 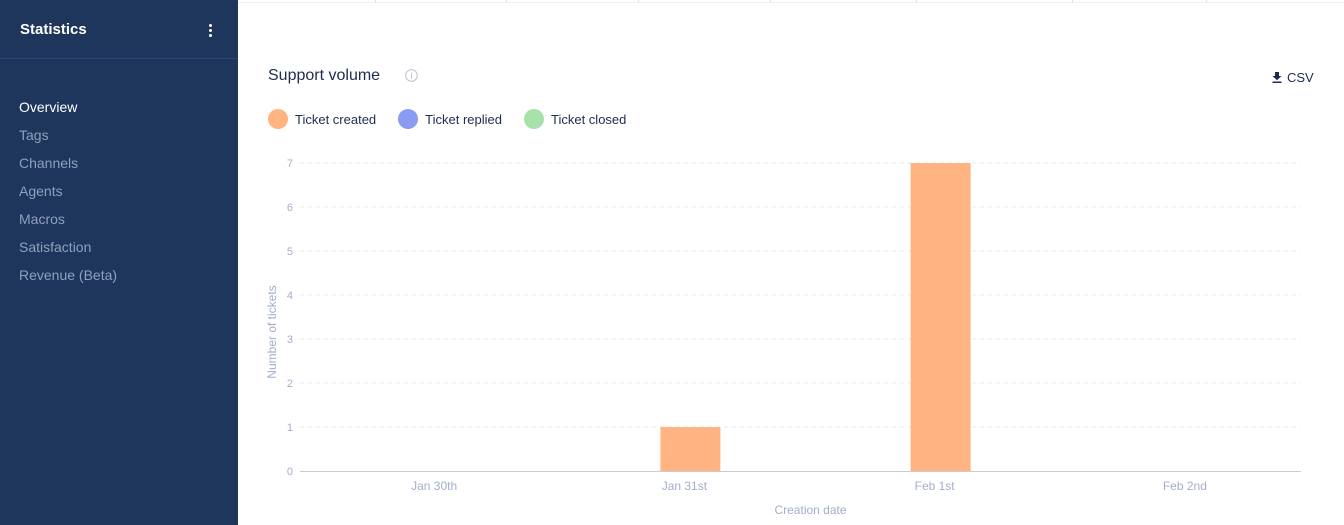 What do you see at coordinates (42, 219) in the screenshot?
I see `sidebar-item-macros: Macros` at bounding box center [42, 219].